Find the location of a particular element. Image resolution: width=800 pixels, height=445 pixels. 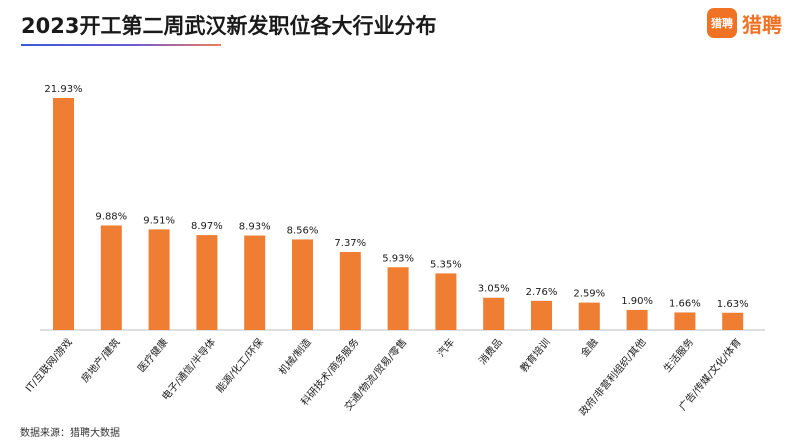

category-tick-label: 教育培训 is located at coordinates (535, 355).